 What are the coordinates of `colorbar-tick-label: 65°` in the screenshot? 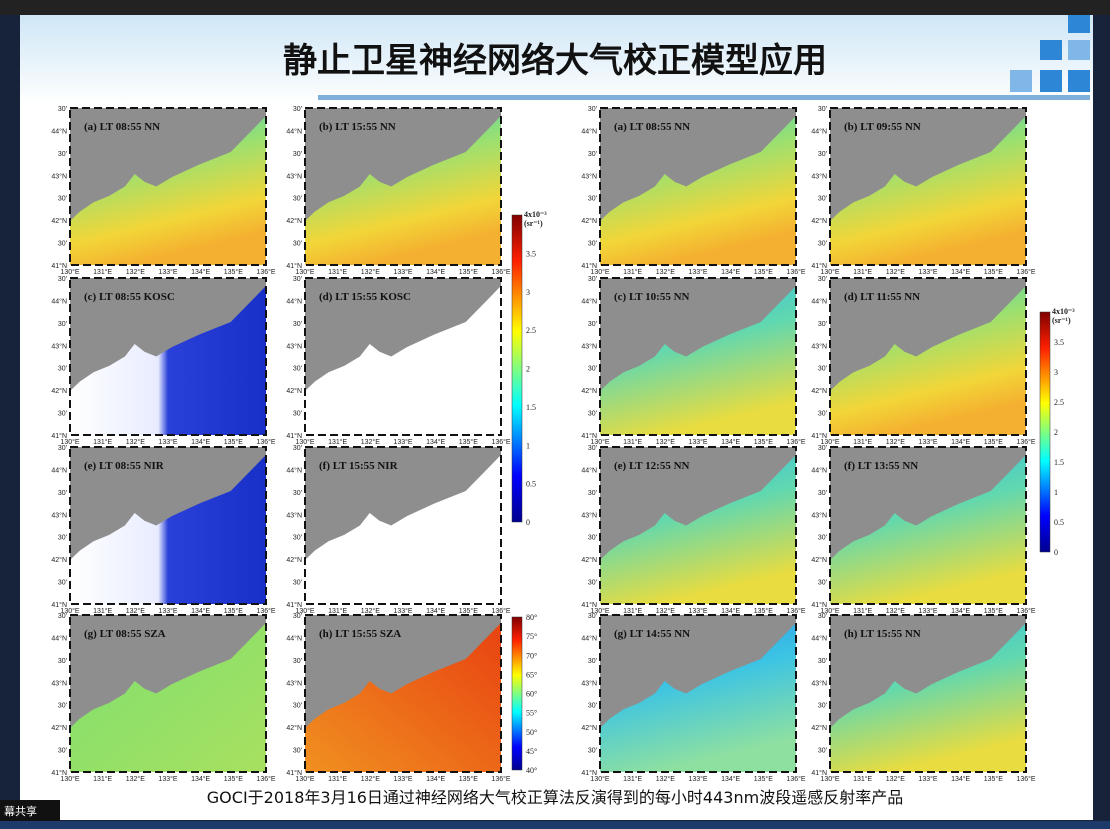 It's located at (531, 674).